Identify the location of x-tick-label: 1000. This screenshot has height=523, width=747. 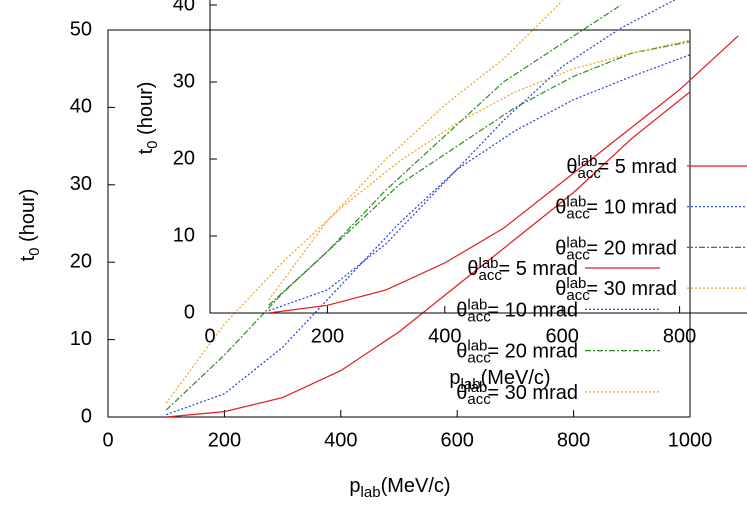
(690, 440).